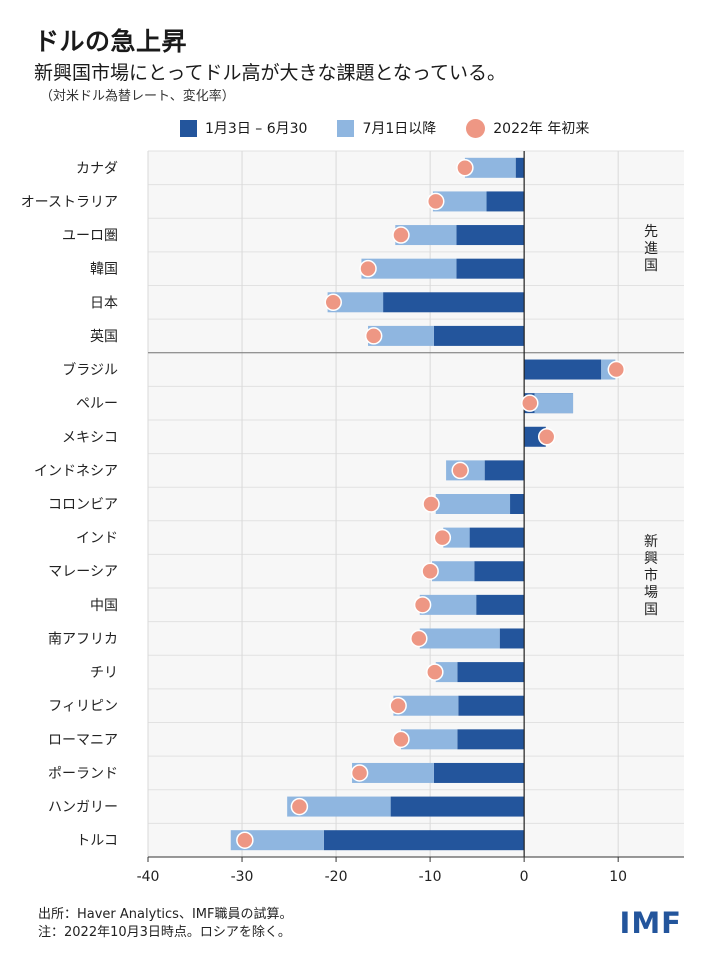  What do you see at coordinates (83, 774) in the screenshot?
I see `category-label: ポーランド` at bounding box center [83, 774].